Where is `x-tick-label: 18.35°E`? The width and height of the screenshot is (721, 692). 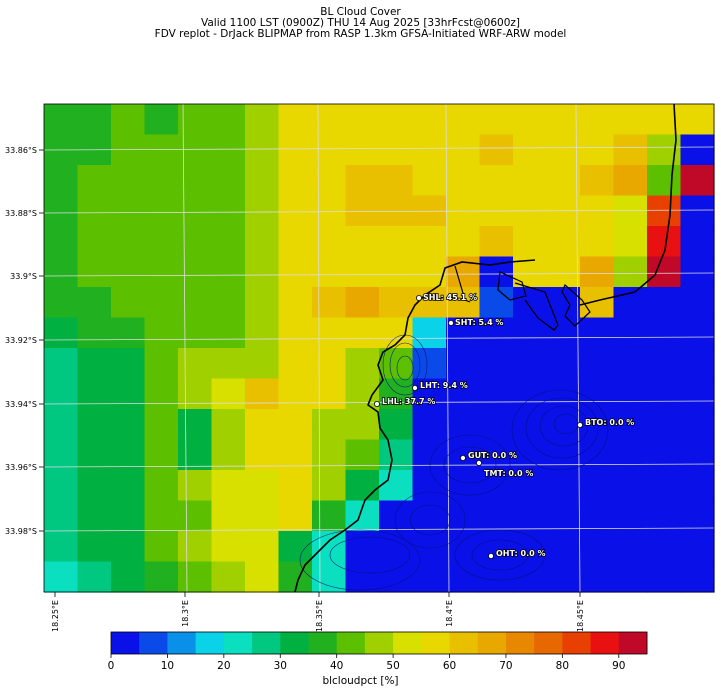
x-tick-label: 18.35°E is located at coordinates (319, 616).